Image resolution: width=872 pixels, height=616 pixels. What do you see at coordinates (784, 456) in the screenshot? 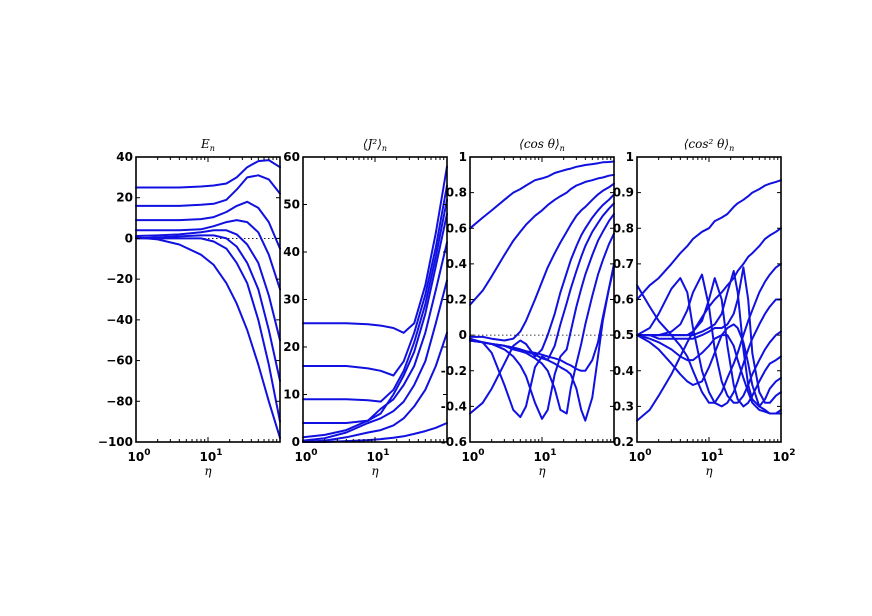
I see `x-tick-label: 10²` at bounding box center [784, 456].